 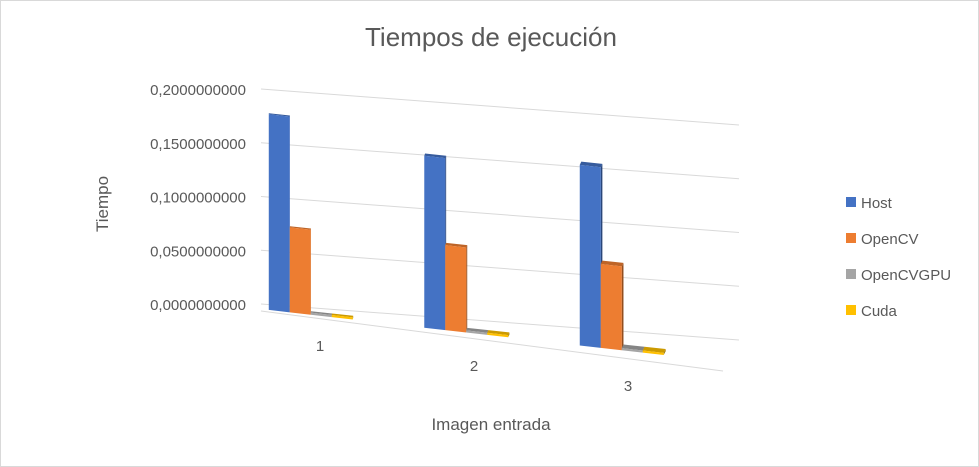 What do you see at coordinates (628, 386) in the screenshot?
I see `x-tick-label: 3` at bounding box center [628, 386].